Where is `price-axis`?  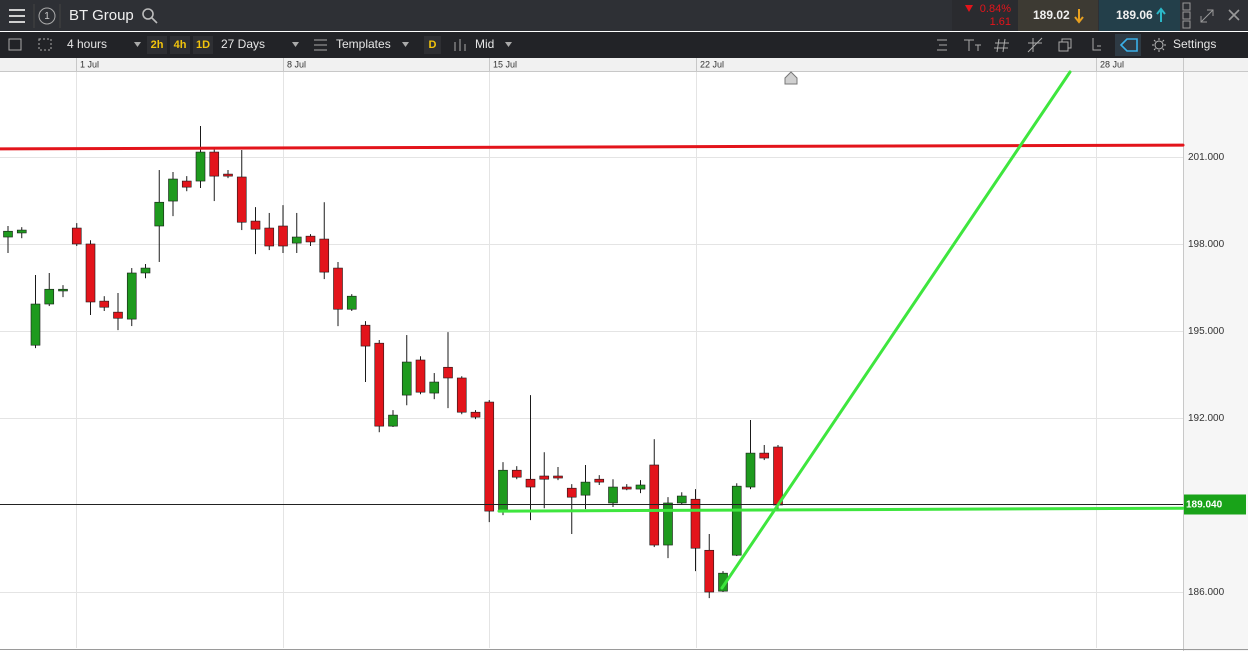
price-axis is located at coordinates (1215, 361).